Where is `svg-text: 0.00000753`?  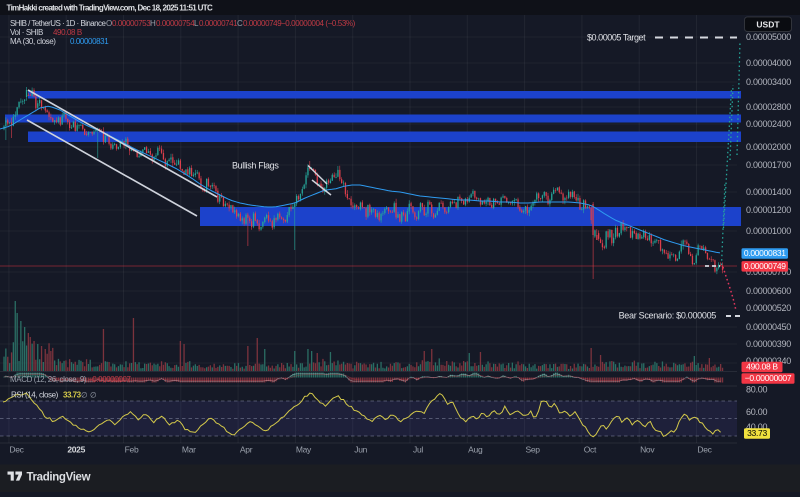
svg-text: 0.00000753 is located at coordinates (131, 23).